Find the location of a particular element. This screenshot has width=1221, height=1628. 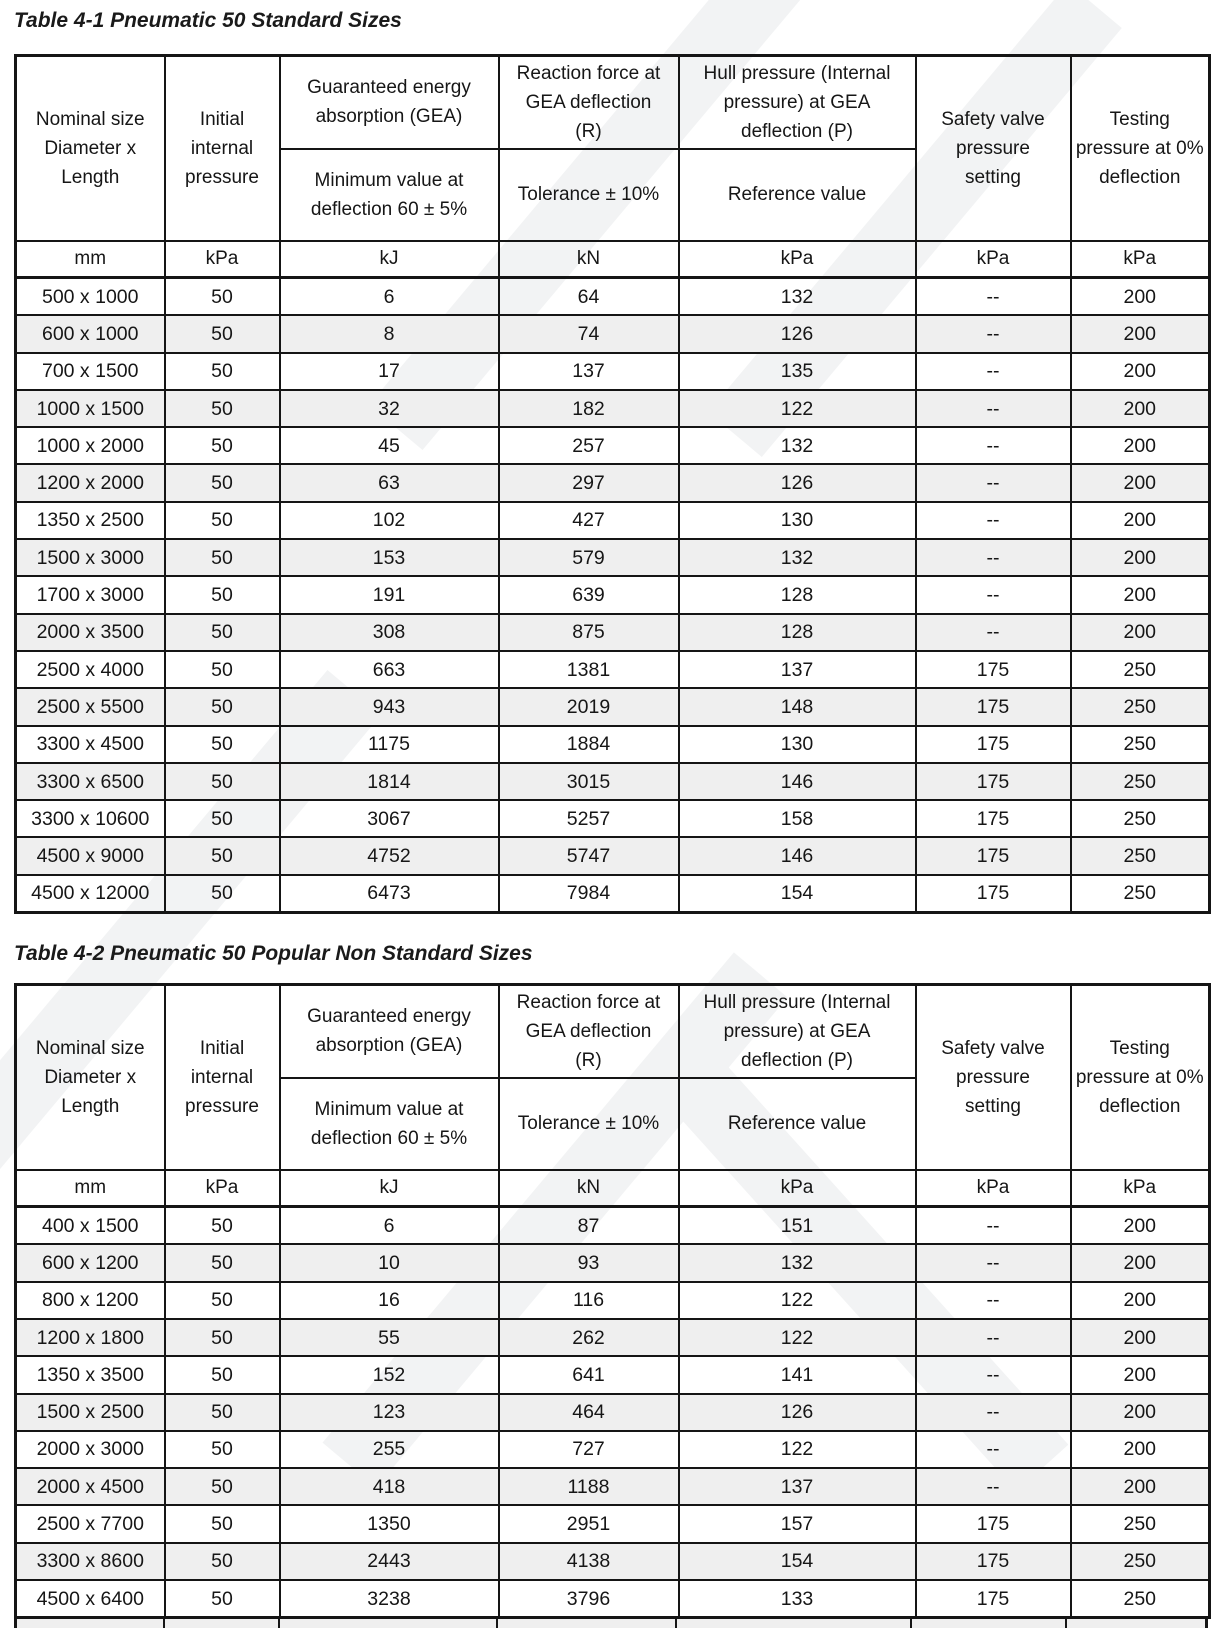

data-cell: 800 x 1200 is located at coordinates (90, 1300).